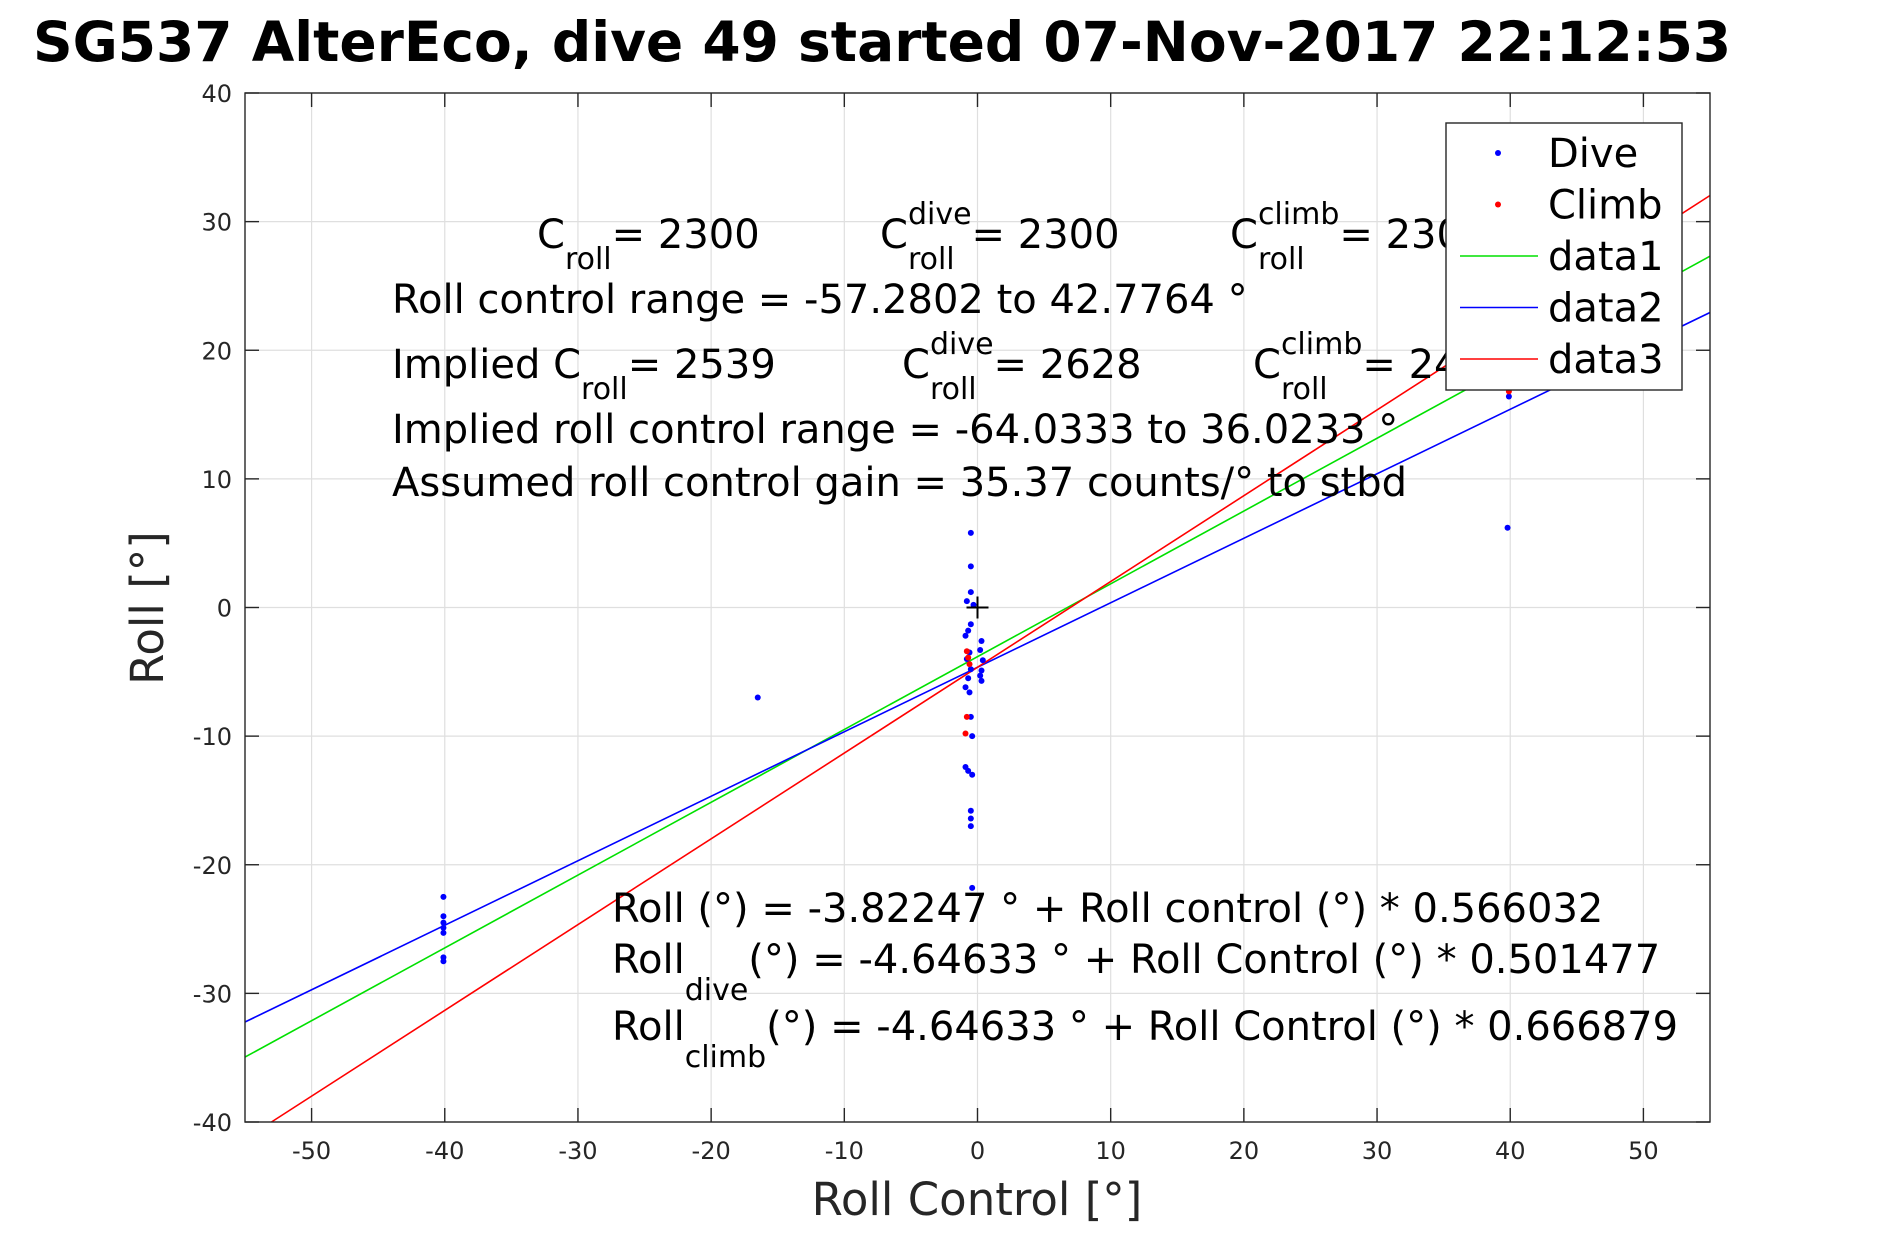  Describe the element at coordinates (940, 214) in the screenshot. I see `c-roll-dive-sup: dive` at that location.